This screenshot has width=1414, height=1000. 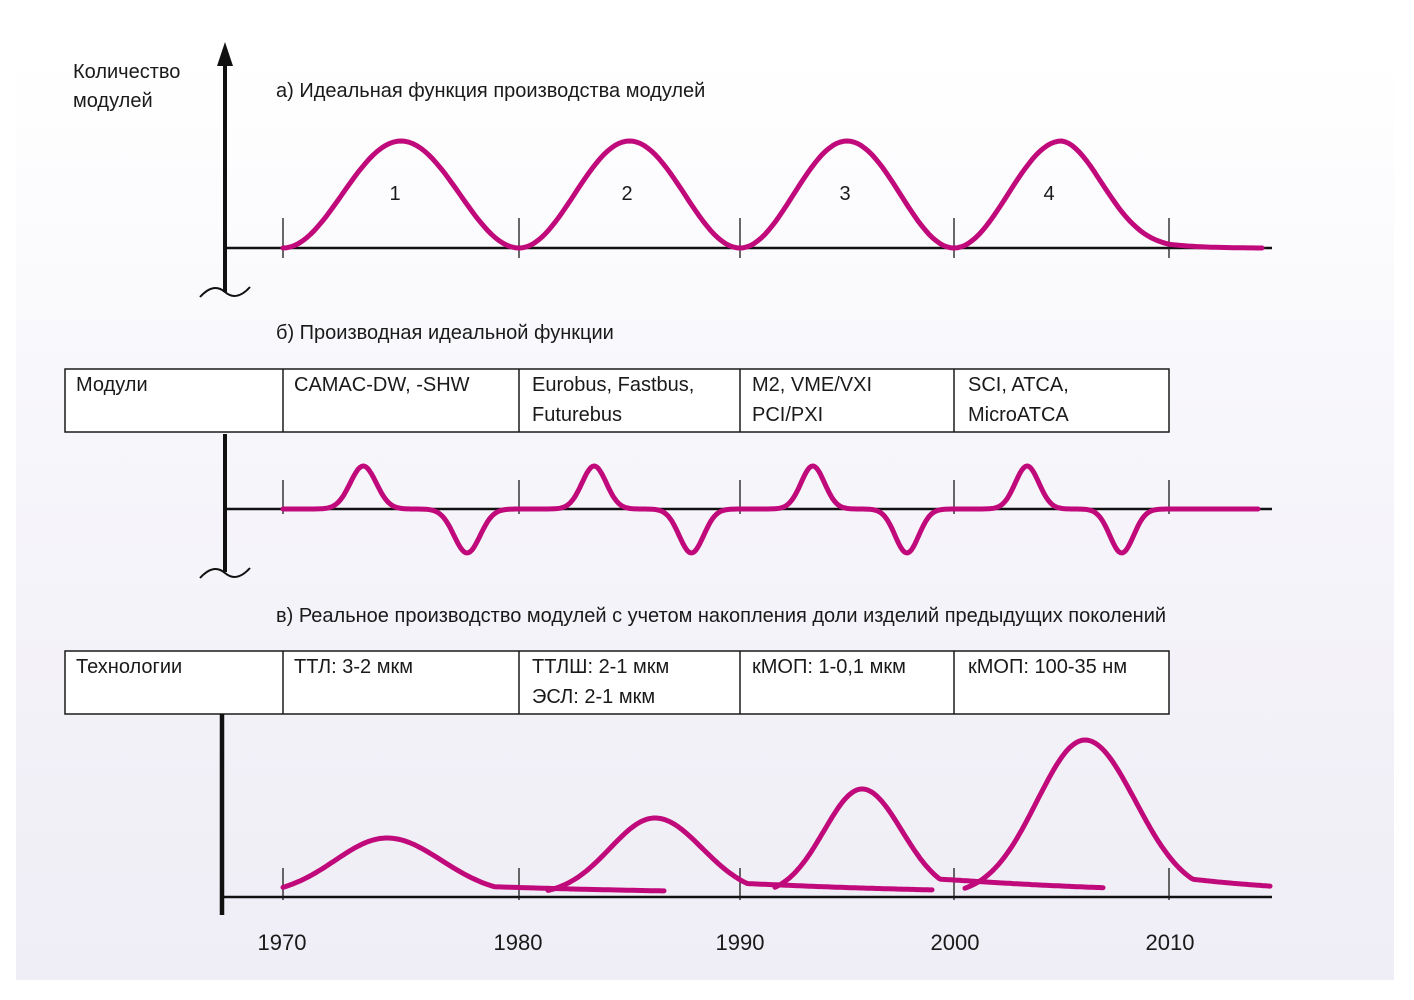 I want to click on modules-header: Модули, so click(x=112, y=385).